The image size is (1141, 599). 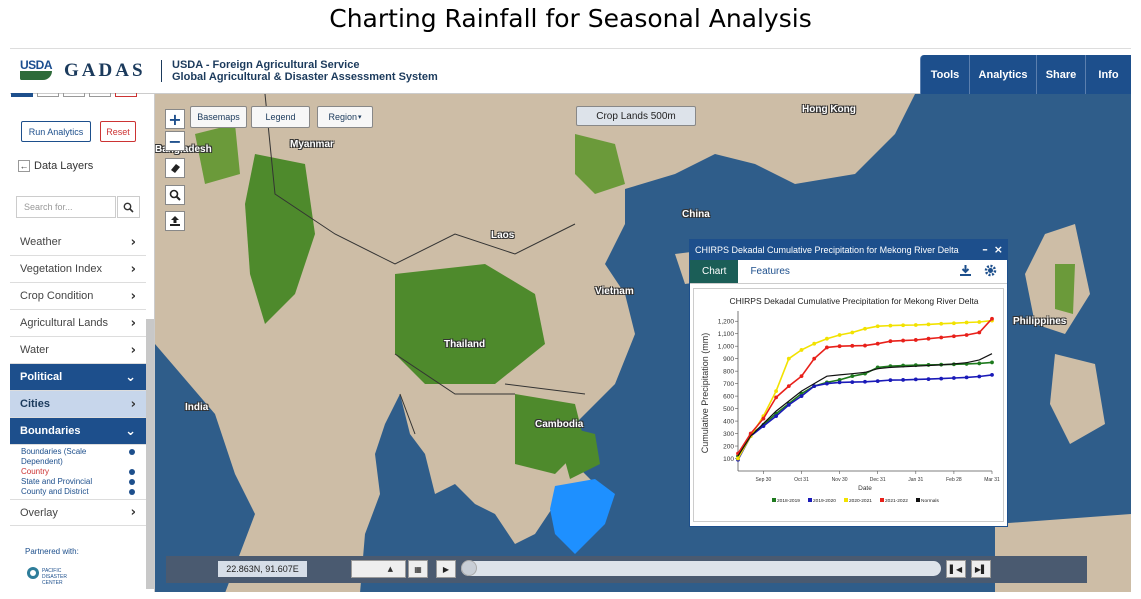 I want to click on boundary-country: Country, so click(x=83, y=472).